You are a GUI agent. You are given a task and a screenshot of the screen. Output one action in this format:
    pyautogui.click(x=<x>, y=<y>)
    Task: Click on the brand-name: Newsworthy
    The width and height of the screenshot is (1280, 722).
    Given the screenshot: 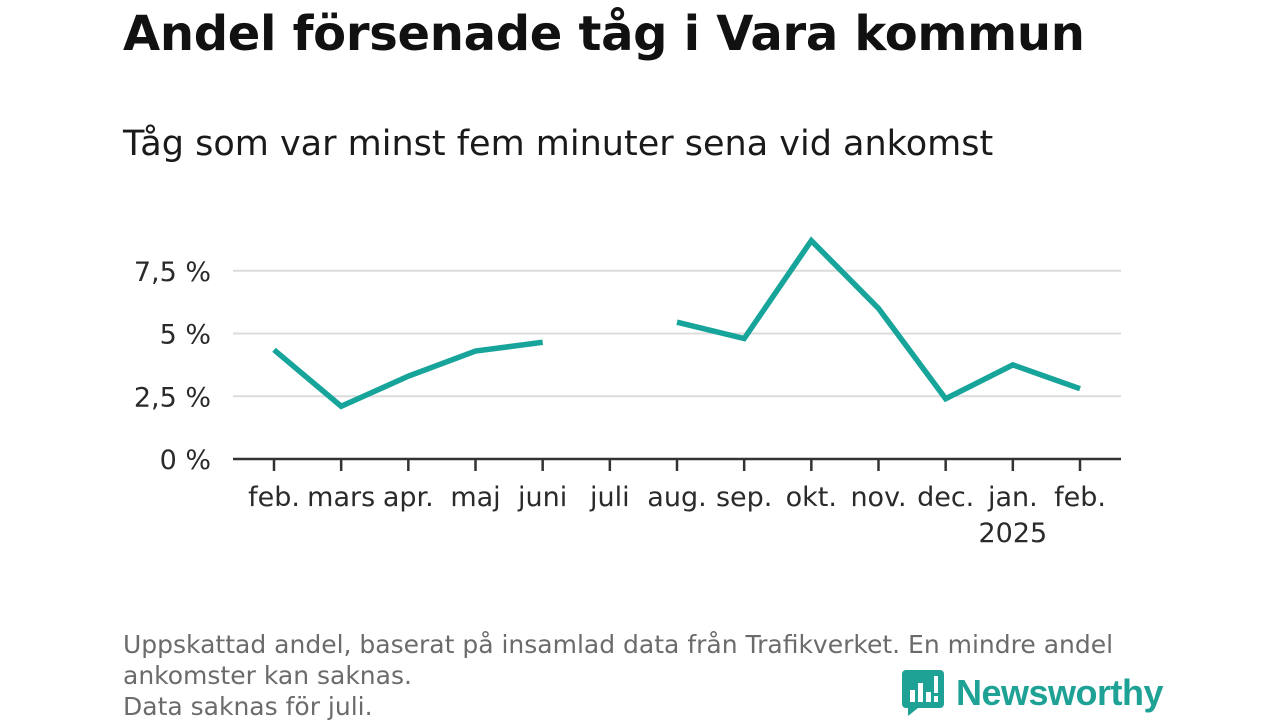 What is the action you would take?
    pyautogui.click(x=1060, y=692)
    